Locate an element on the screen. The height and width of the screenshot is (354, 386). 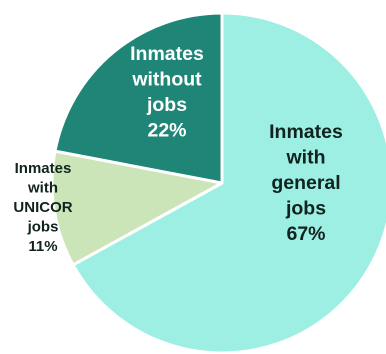
slice-label-line: UNICOR is located at coordinates (42, 207).